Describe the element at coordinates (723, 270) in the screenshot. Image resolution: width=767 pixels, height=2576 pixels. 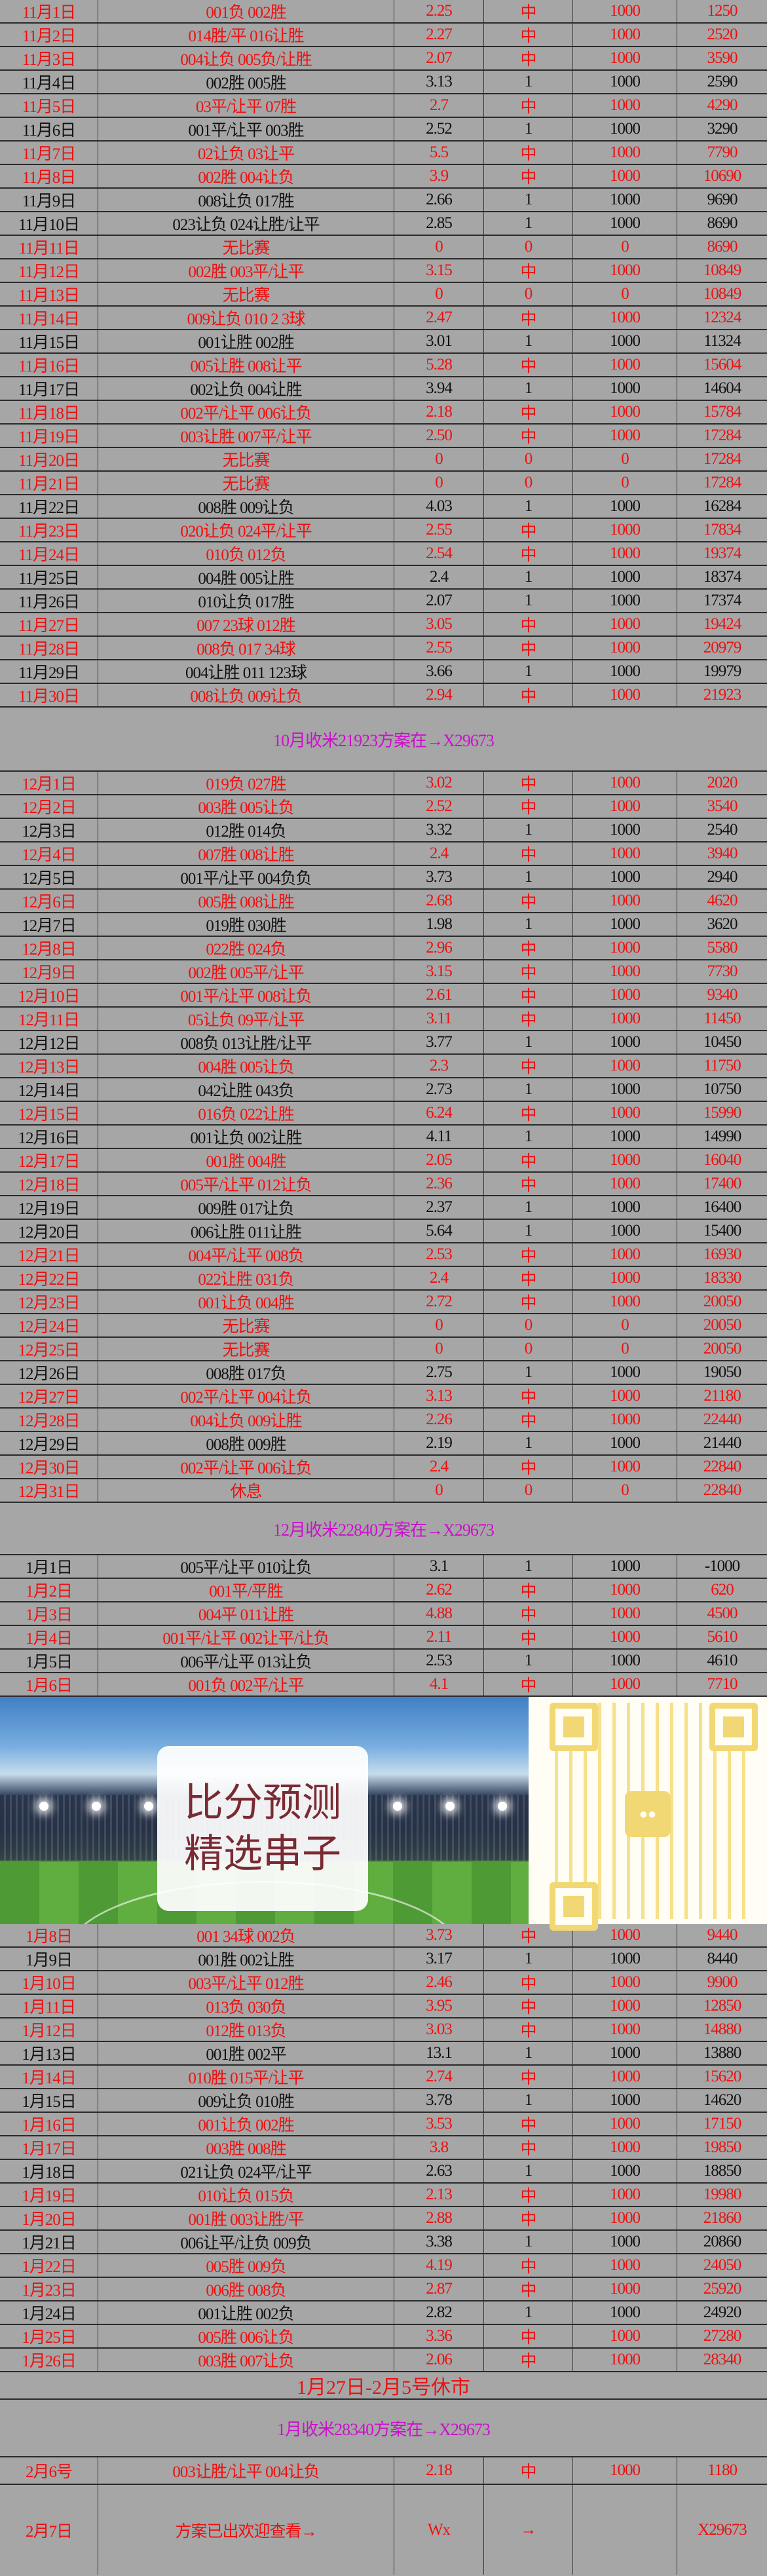
I see `balance-cell: 10849` at that location.